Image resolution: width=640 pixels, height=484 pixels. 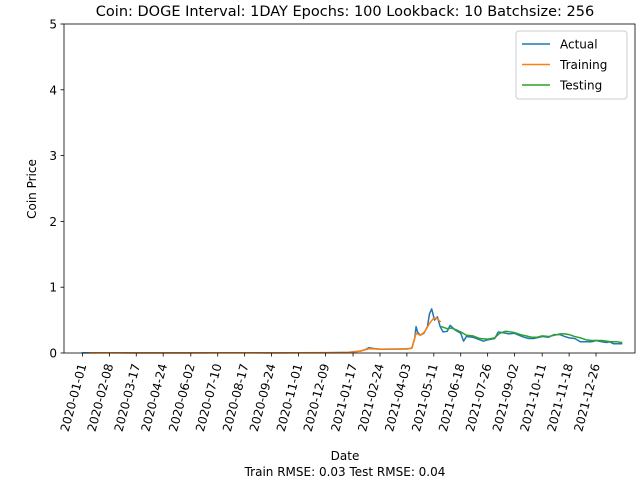 What do you see at coordinates (53, 222) in the screenshot?
I see `y-tick-label: 2` at bounding box center [53, 222].